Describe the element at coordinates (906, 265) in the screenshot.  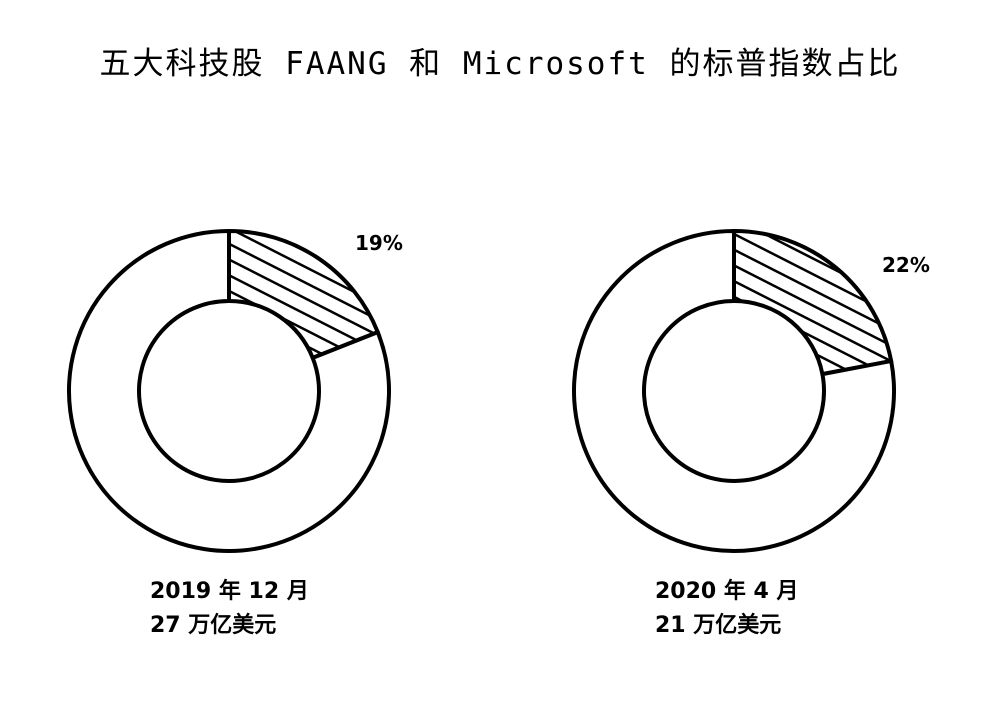
I see `slice-label: 22%` at that location.